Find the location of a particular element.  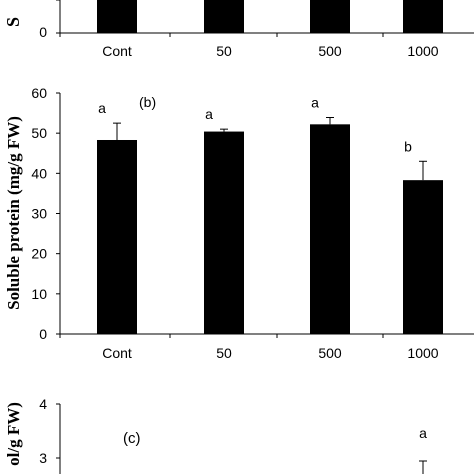

panel-b-ytick-label: 50 is located at coordinates (39, 133).